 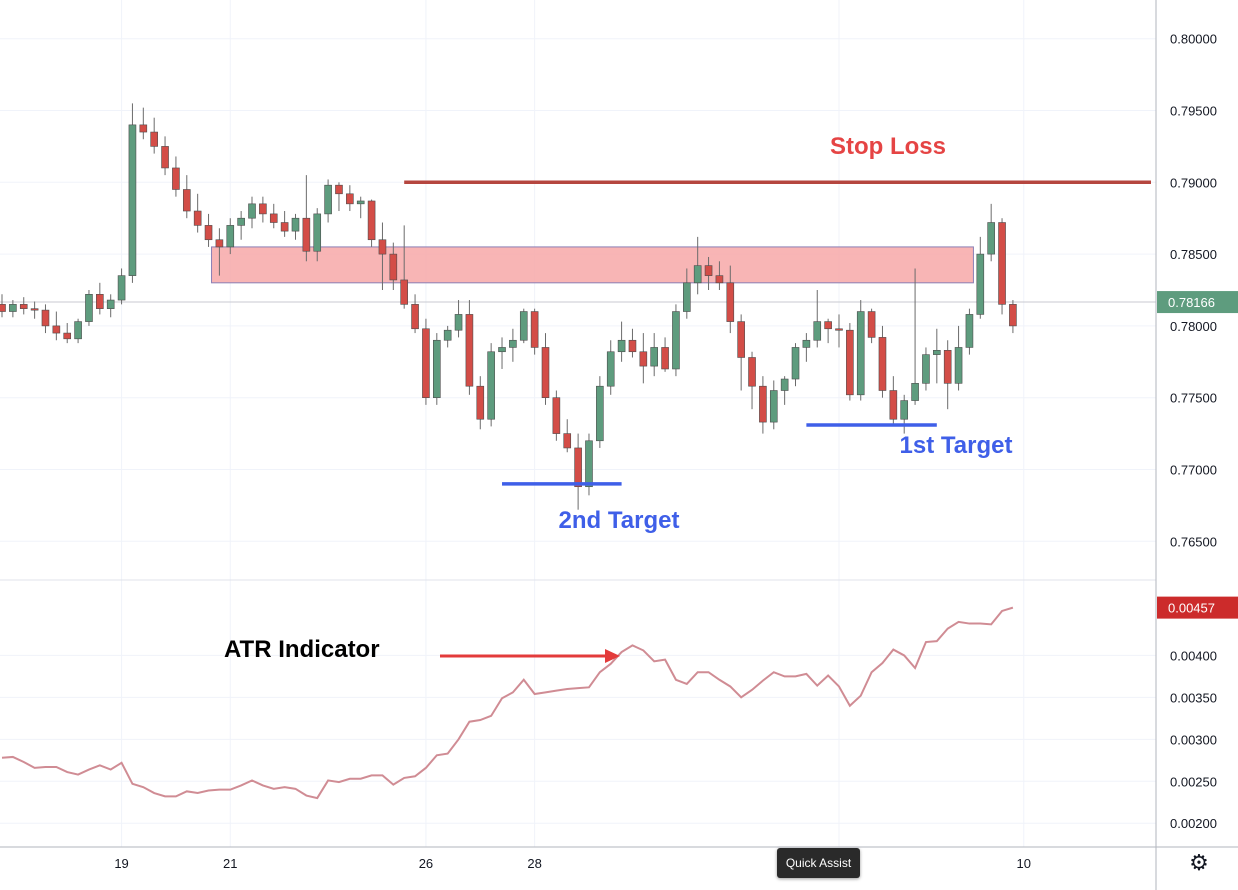 I want to click on resistance-zone-rect, so click(x=592, y=265).